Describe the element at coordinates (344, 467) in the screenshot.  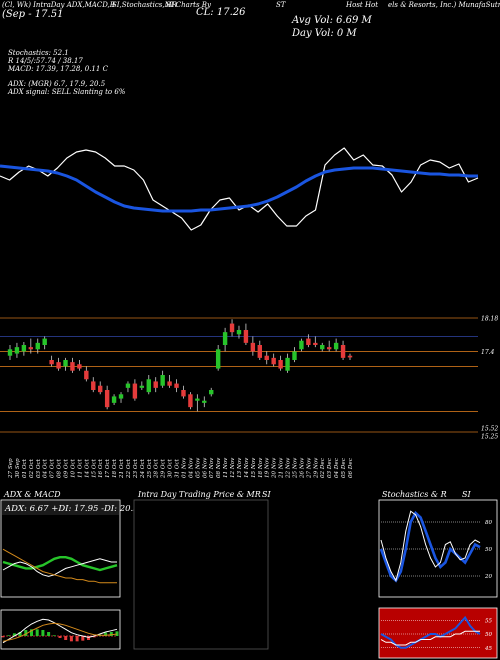
I see `x-axis-date-label: 05 Dec` at that location.